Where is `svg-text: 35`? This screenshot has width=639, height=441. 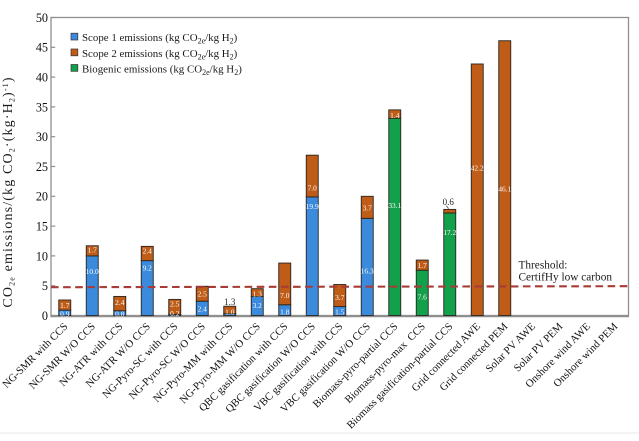
svg-text: 35 is located at coordinates (42, 107).